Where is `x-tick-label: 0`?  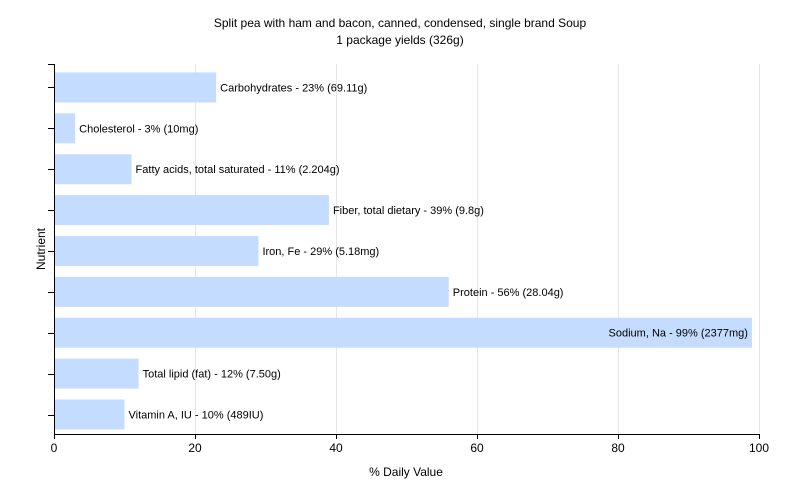
x-tick-label: 0 is located at coordinates (54, 448).